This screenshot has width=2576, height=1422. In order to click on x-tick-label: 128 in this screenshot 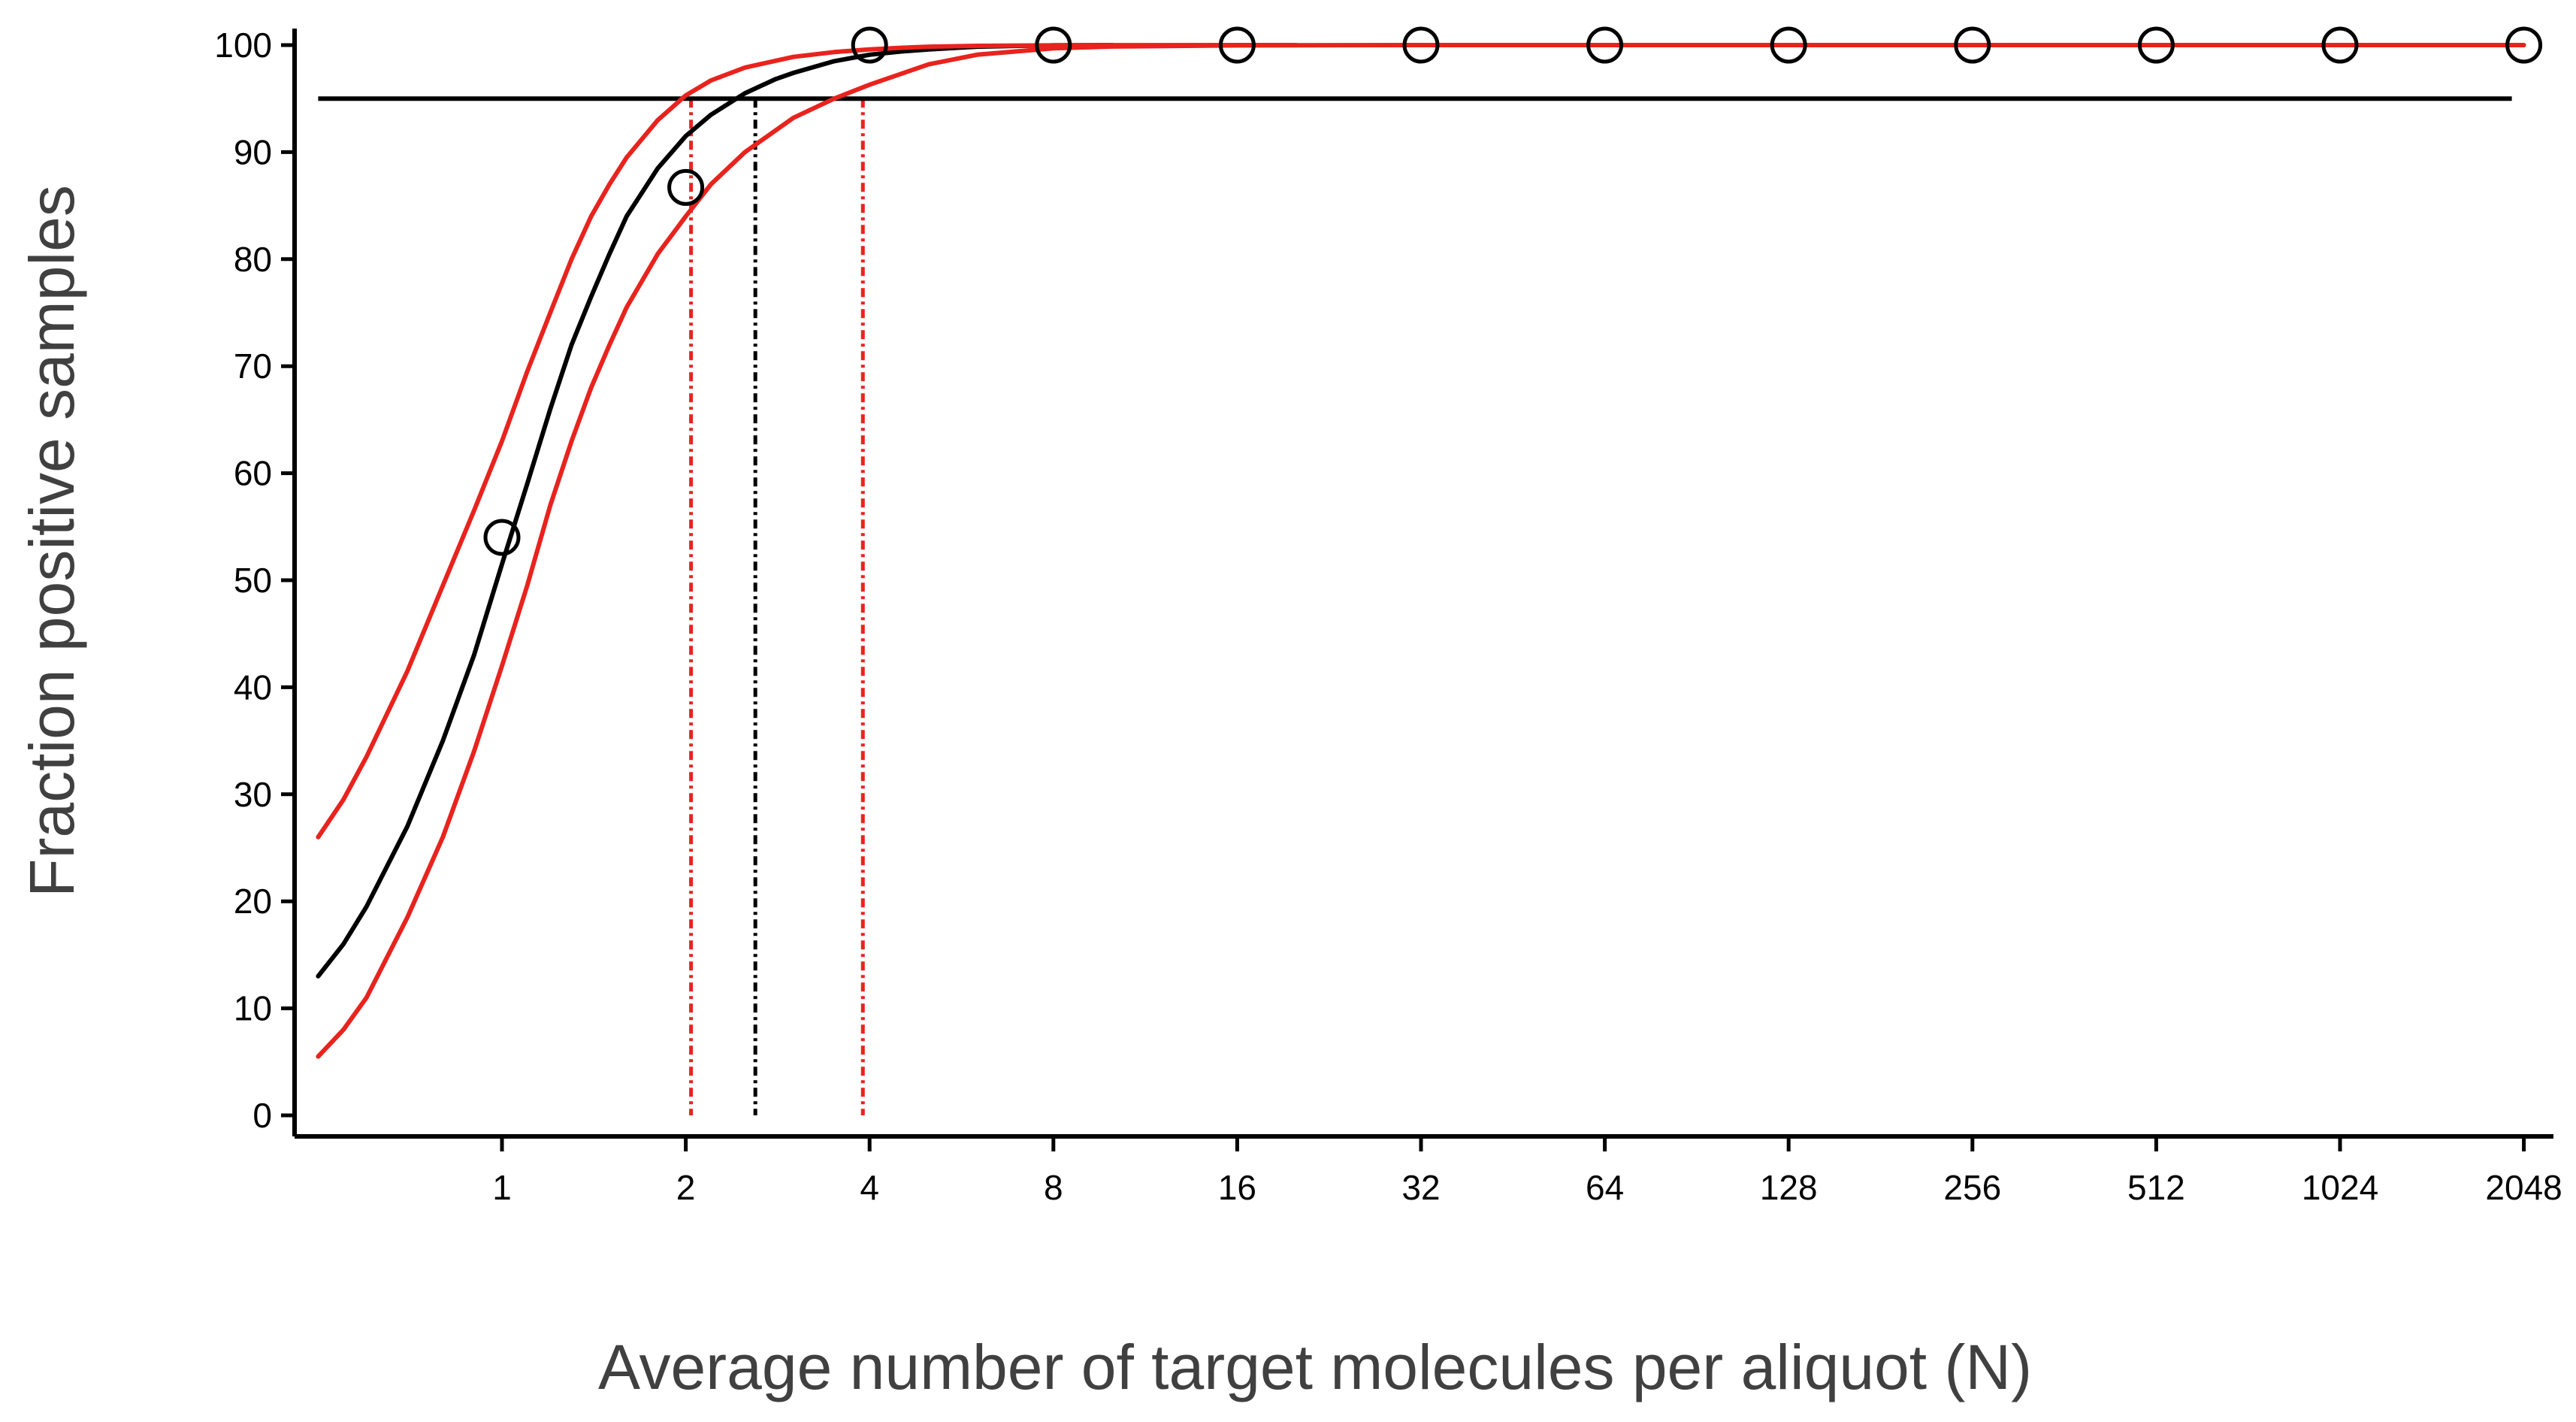, I will do `click(1789, 1187)`.